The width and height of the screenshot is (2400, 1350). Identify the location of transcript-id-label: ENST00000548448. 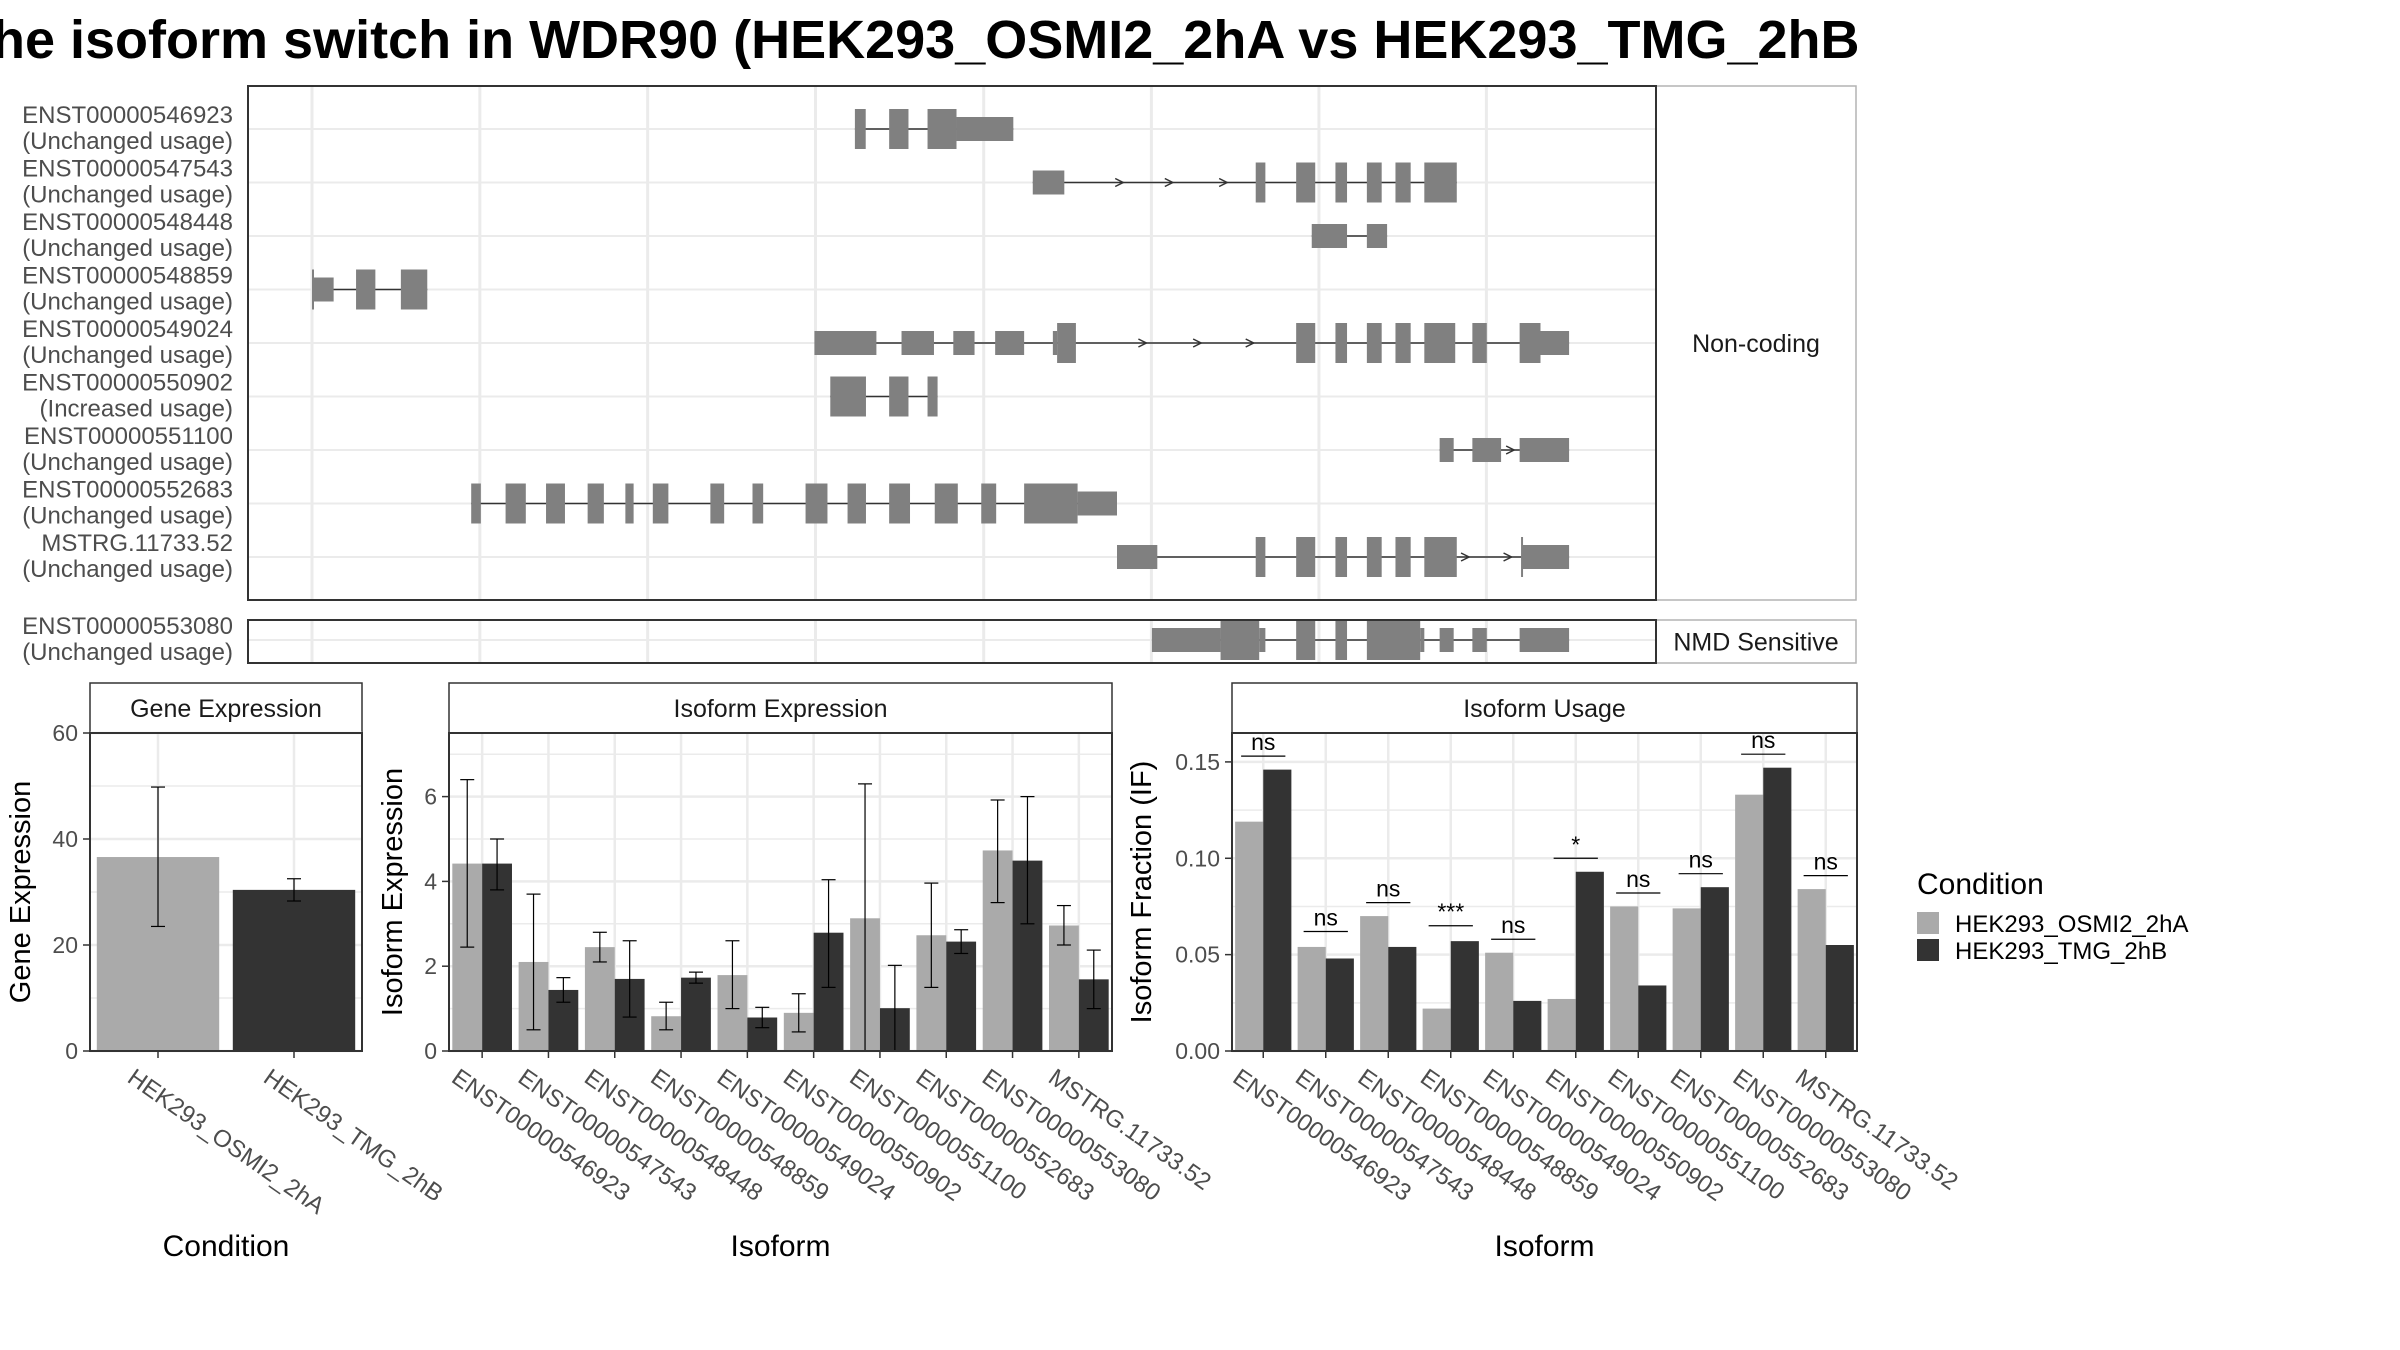
(127, 222).